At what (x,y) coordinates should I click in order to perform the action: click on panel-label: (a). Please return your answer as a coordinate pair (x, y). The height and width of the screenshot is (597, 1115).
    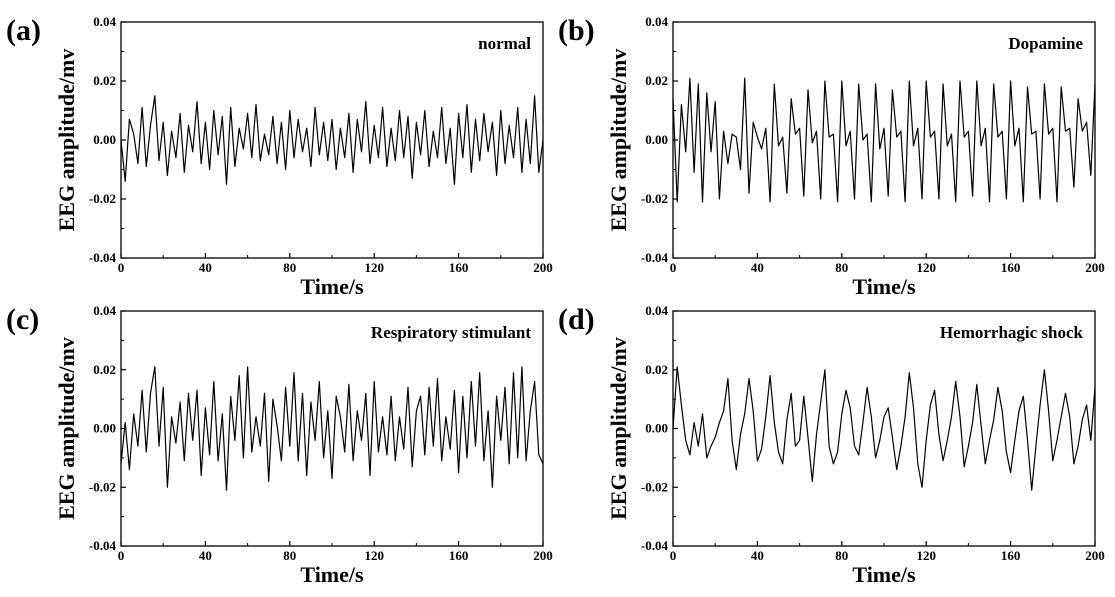
    Looking at the image, I should click on (23, 30).